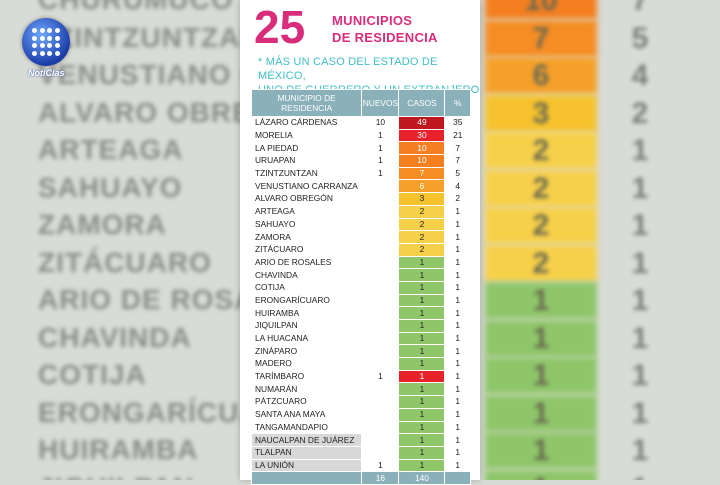 This screenshot has height=485, width=720. What do you see at coordinates (306, 224) in the screenshot?
I see `municipio-cell: SAHUAYO` at bounding box center [306, 224].